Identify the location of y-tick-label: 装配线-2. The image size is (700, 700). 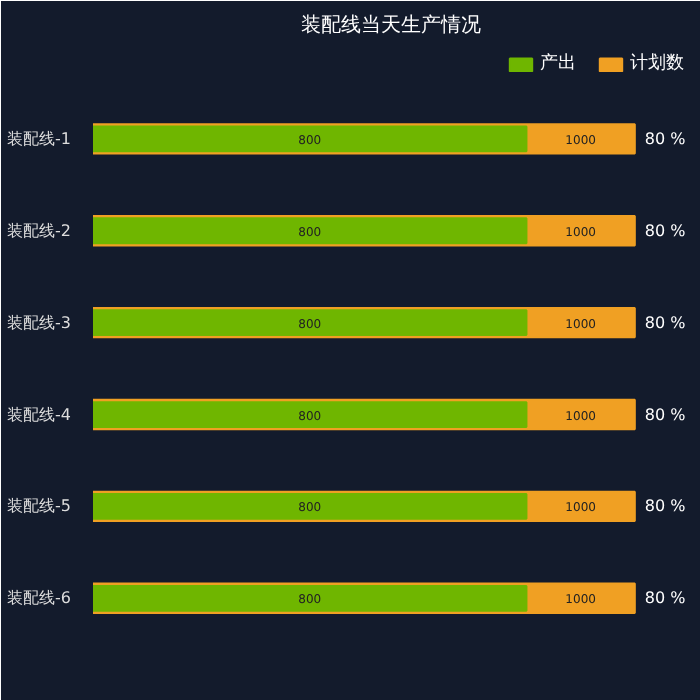
(39, 230).